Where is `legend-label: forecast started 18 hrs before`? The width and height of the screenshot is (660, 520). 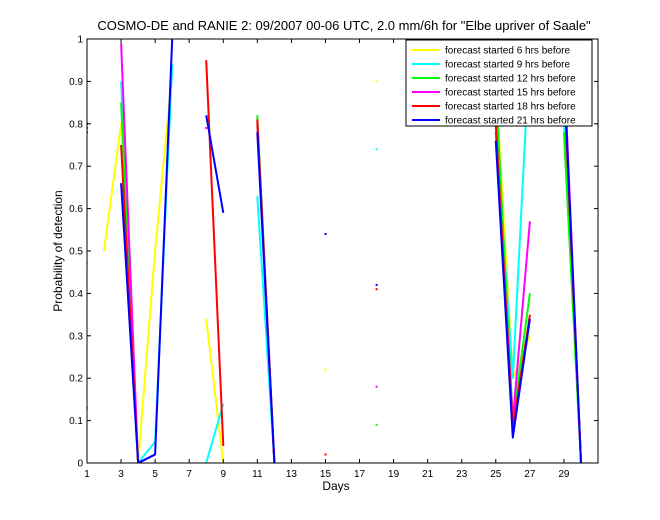 legend-label: forecast started 18 hrs before is located at coordinates (510, 107).